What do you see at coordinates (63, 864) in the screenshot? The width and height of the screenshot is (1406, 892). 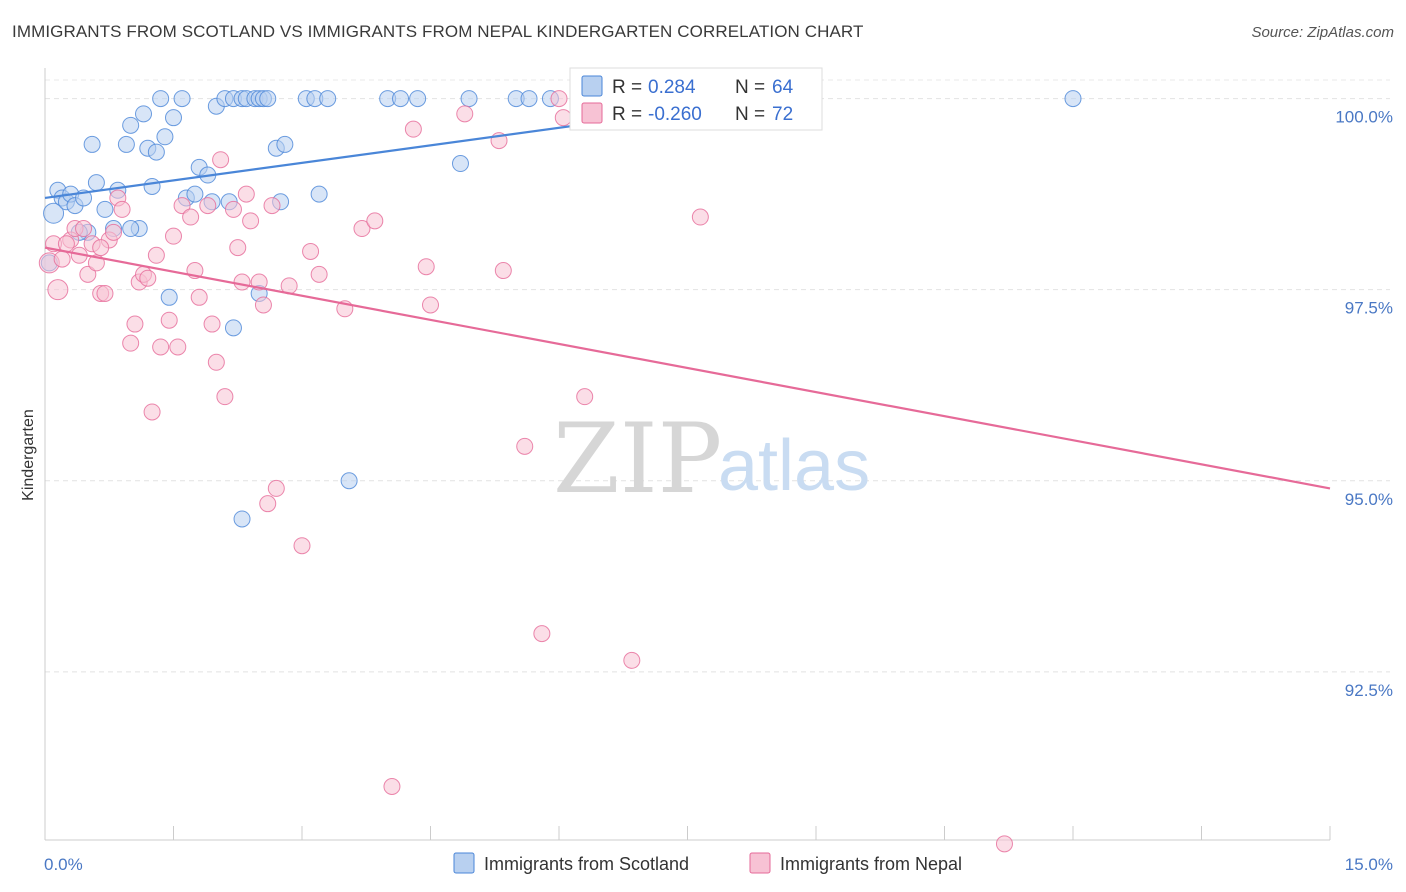 I see `x-tick-label-0: 0.0%` at bounding box center [63, 864].